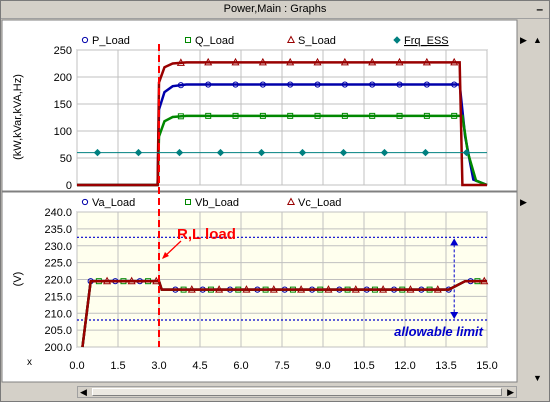 The image size is (550, 402). Describe the element at coordinates (63, 51) in the screenshot. I see `top-y-tick-label: 250` at that location.